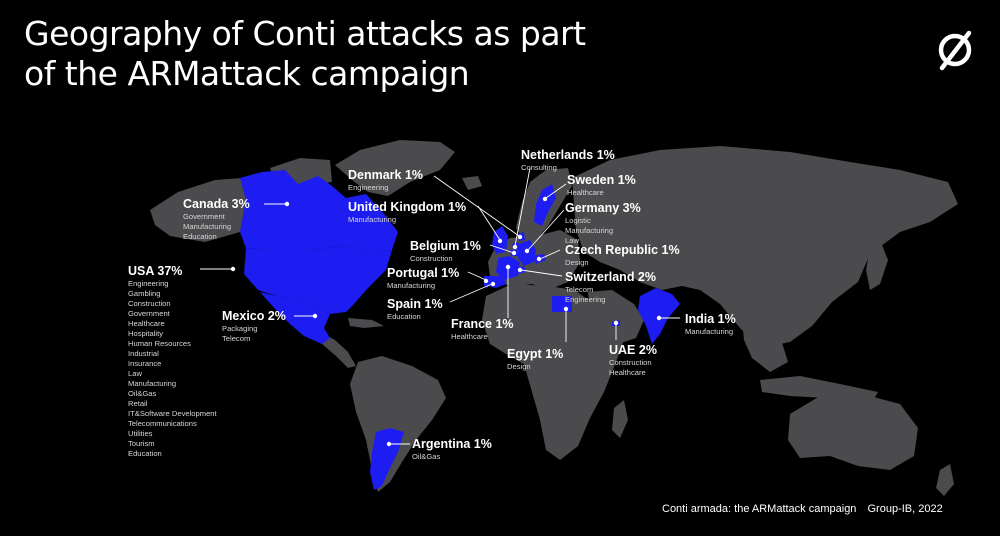 The height and width of the screenshot is (536, 1000). What do you see at coordinates (493, 284) in the screenshot?
I see `spain-dot` at bounding box center [493, 284].